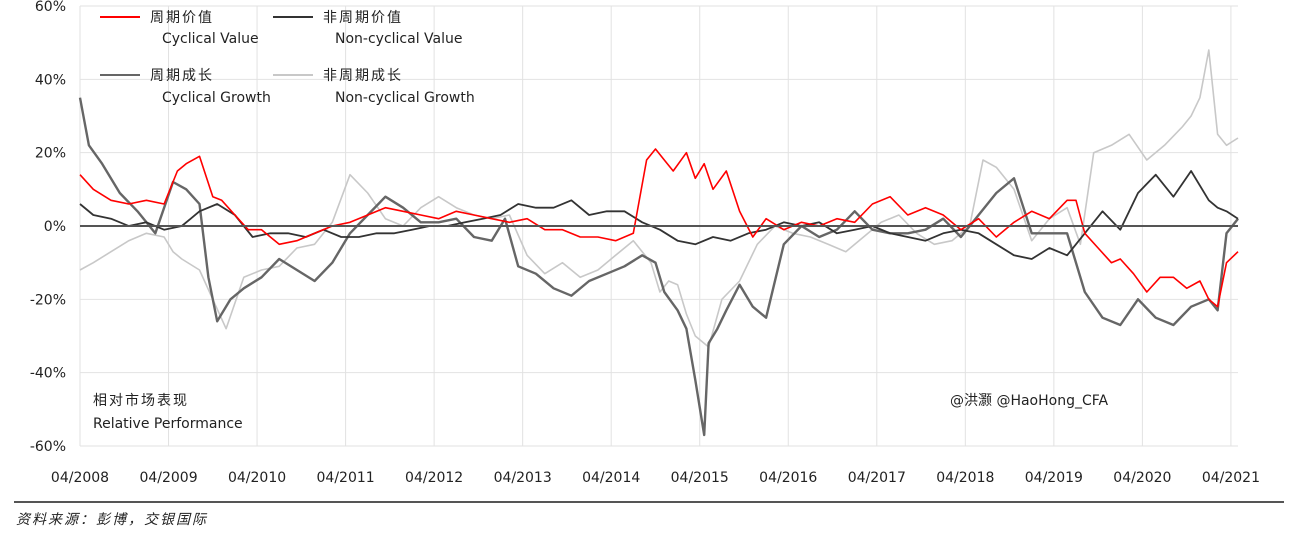 The width and height of the screenshot is (1304, 540). Describe the element at coordinates (700, 478) in the screenshot. I see `x-tick-label: 04/2015` at that location.